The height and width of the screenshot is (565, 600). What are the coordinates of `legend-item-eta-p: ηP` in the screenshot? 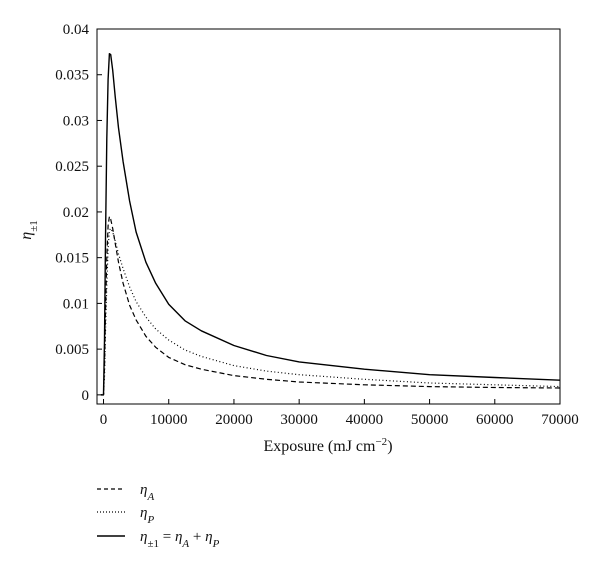 It's located at (125, 515).